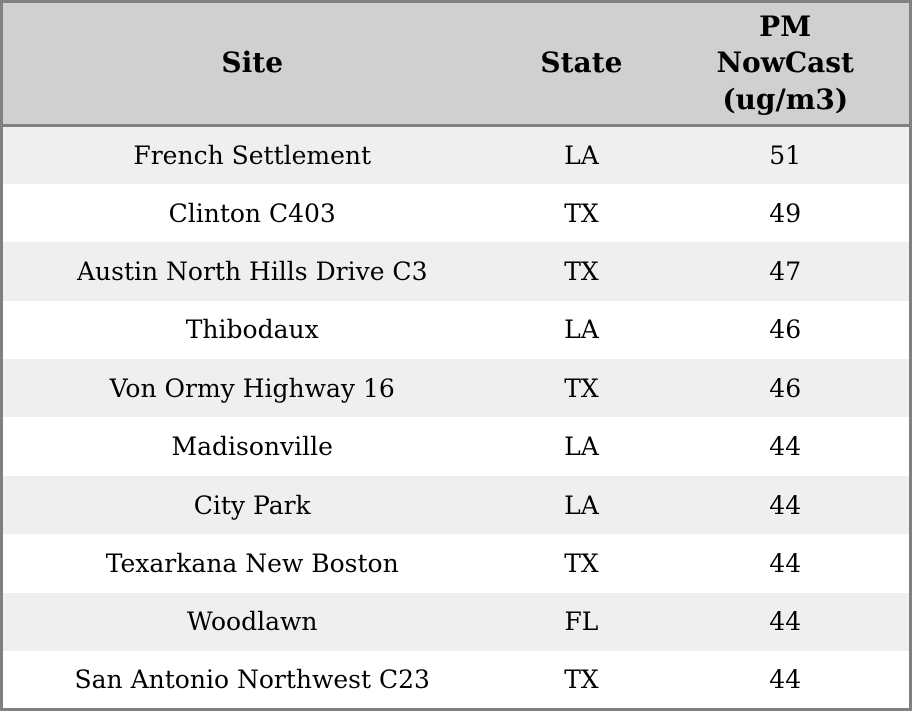 The height and width of the screenshot is (711, 912). What do you see at coordinates (252, 447) in the screenshot?
I see `site-cell: Madisonville` at bounding box center [252, 447].